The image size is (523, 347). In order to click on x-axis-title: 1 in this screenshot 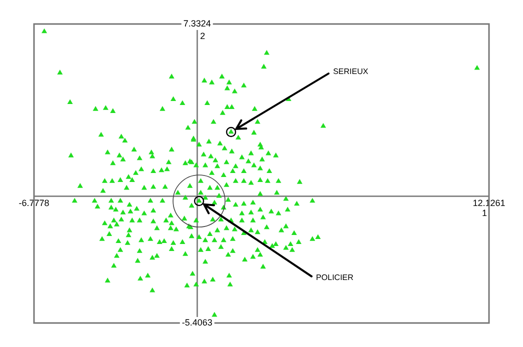, I will do `click(484, 213)`.